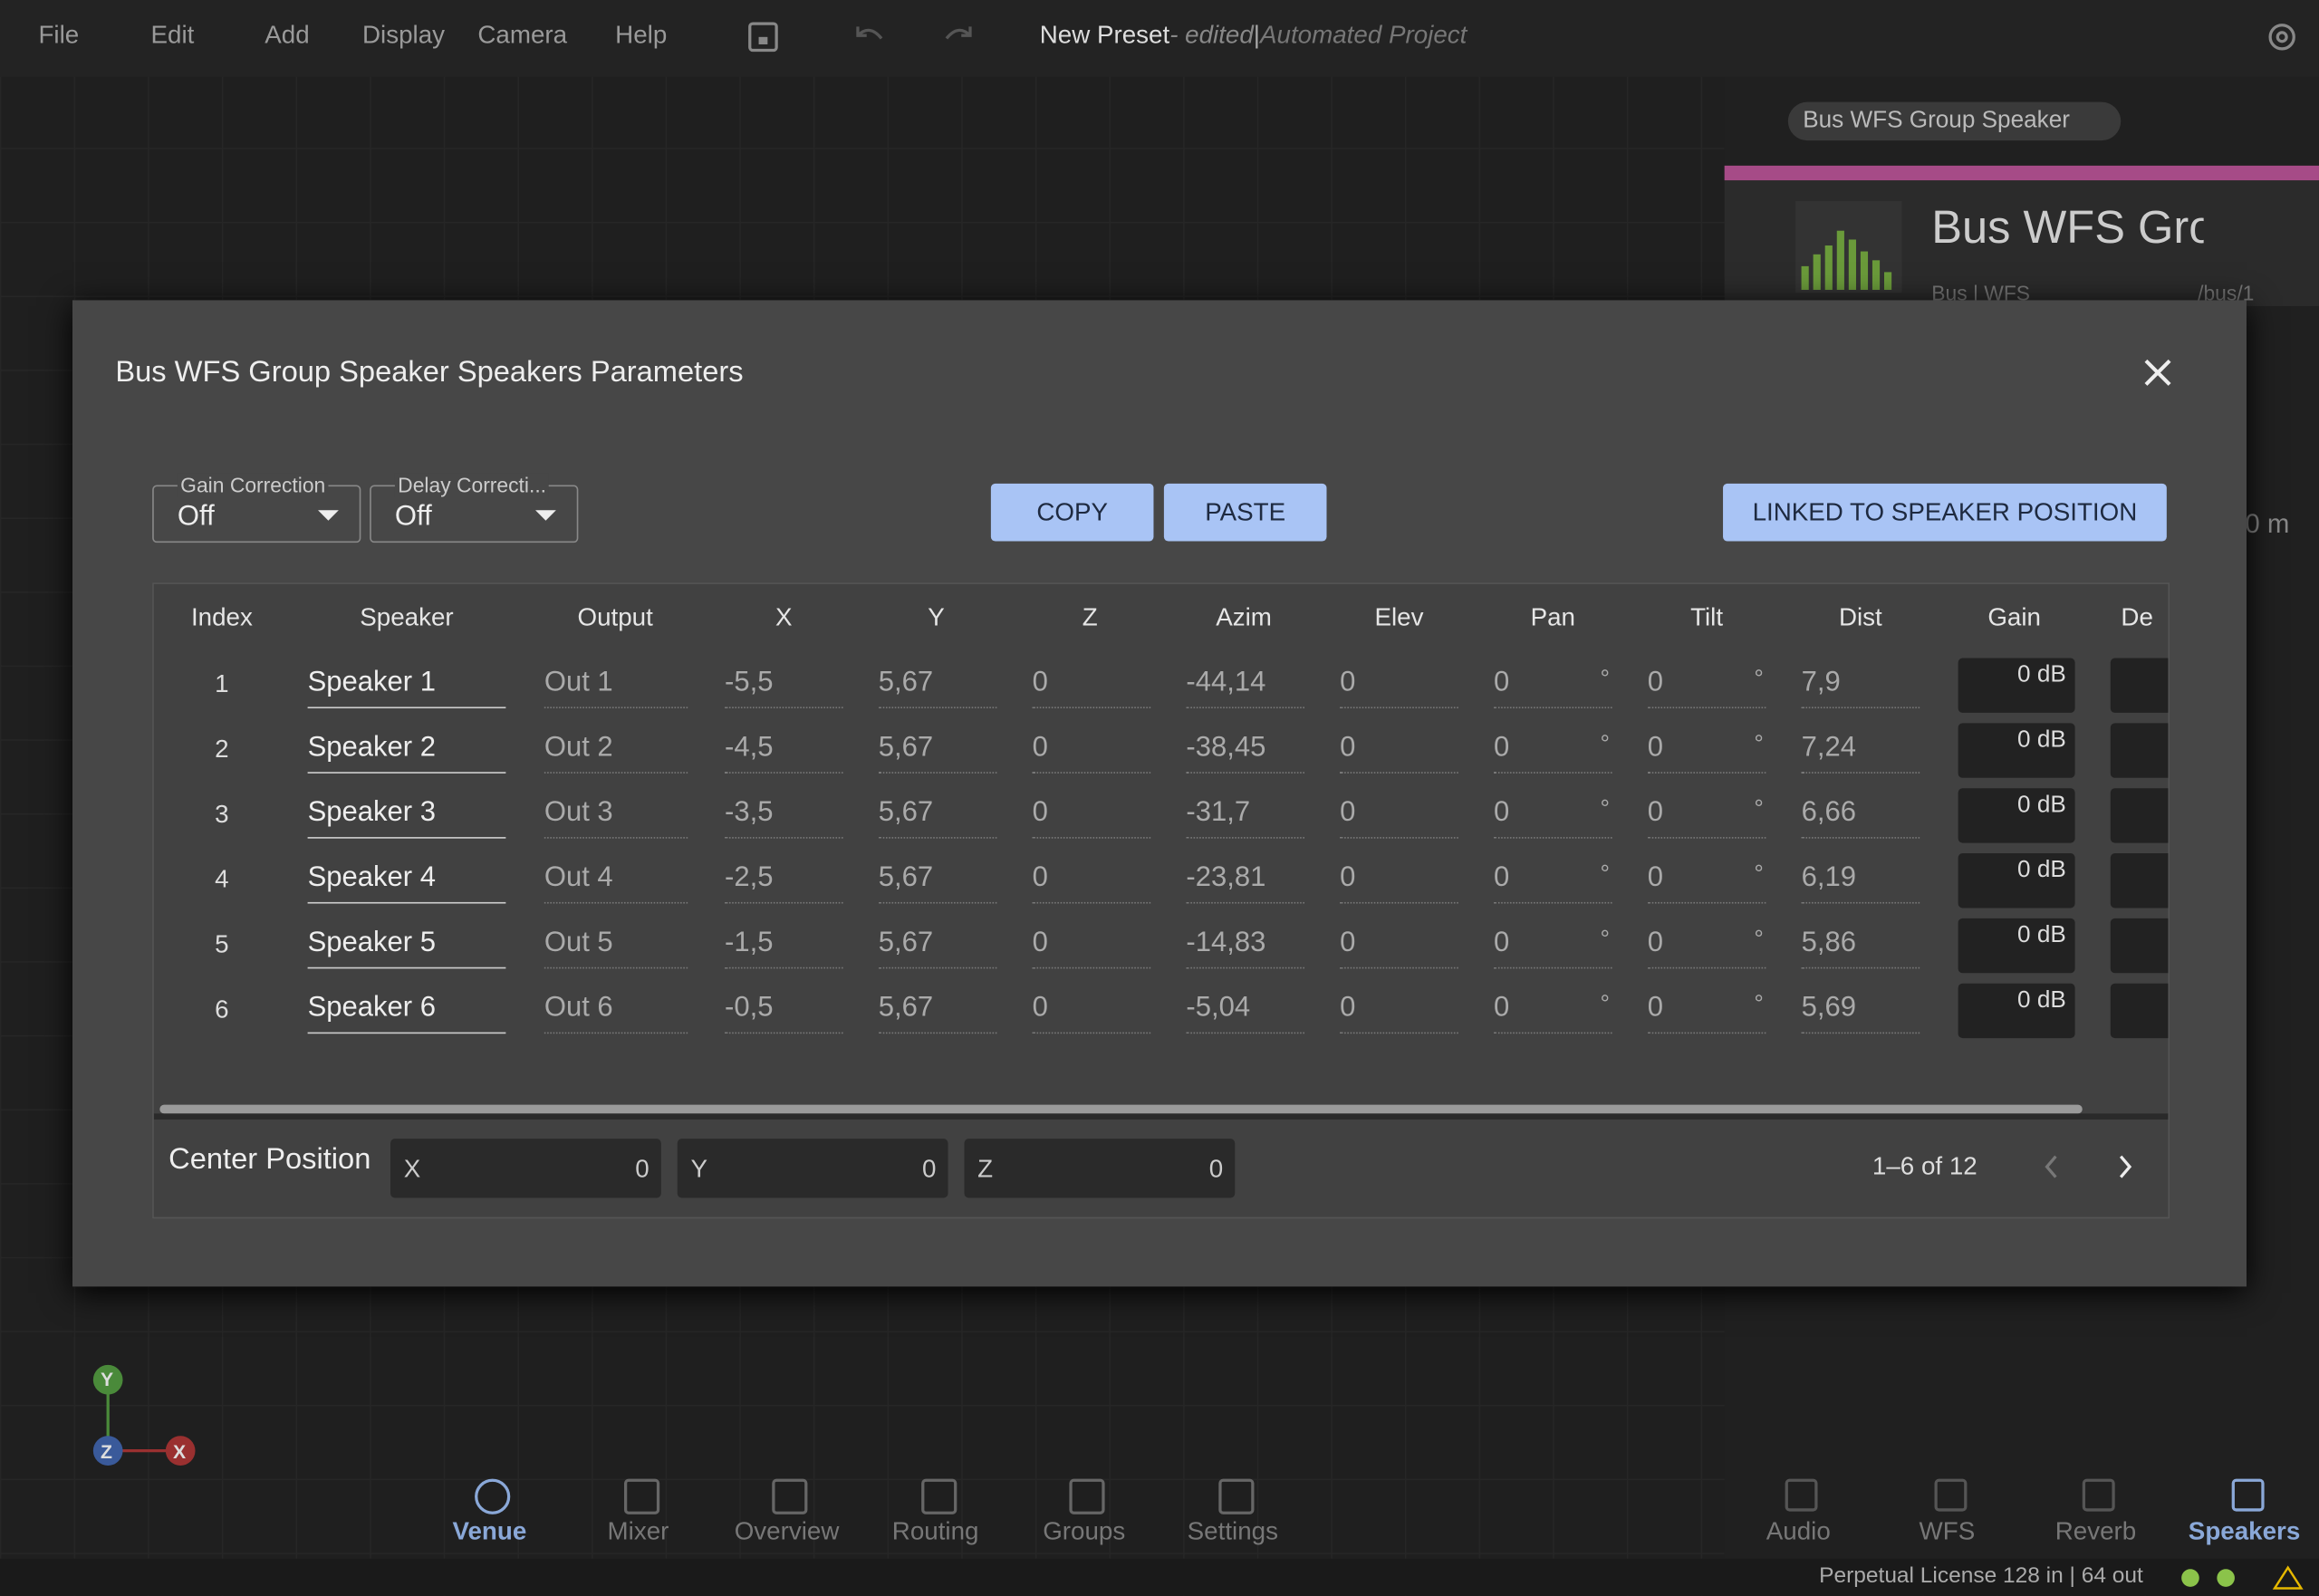 The width and height of the screenshot is (2319, 1596). Describe the element at coordinates (406, 1013) in the screenshot. I see `speaker-name: Speaker 6` at that location.